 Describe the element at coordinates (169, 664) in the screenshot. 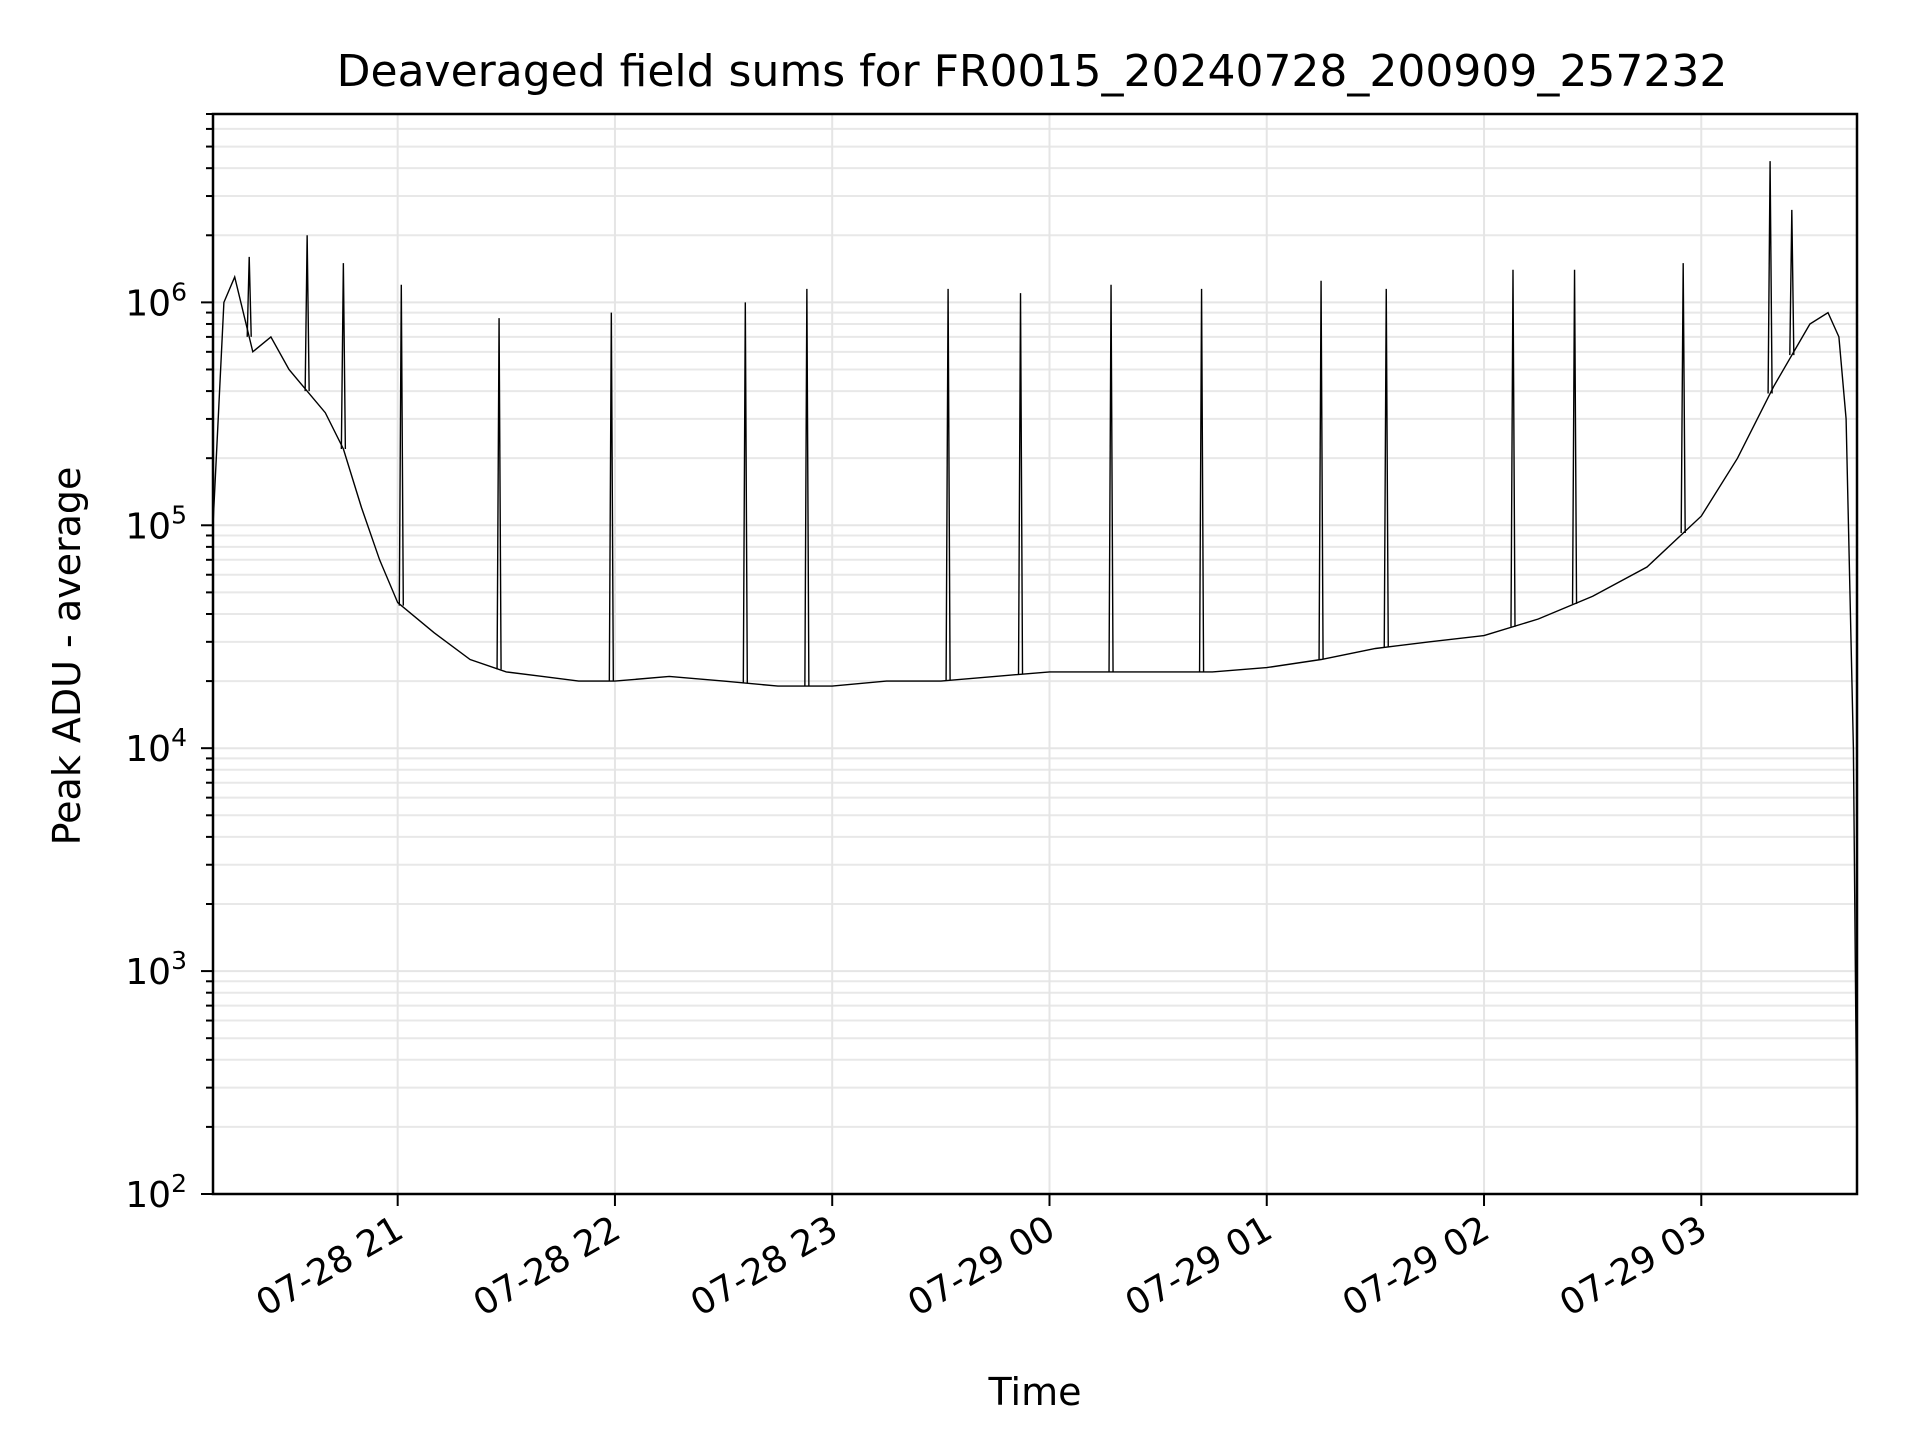

I see `y-axis-ticks: 10² 10³ 10⁴ 10⁵ 10⁶` at that location.